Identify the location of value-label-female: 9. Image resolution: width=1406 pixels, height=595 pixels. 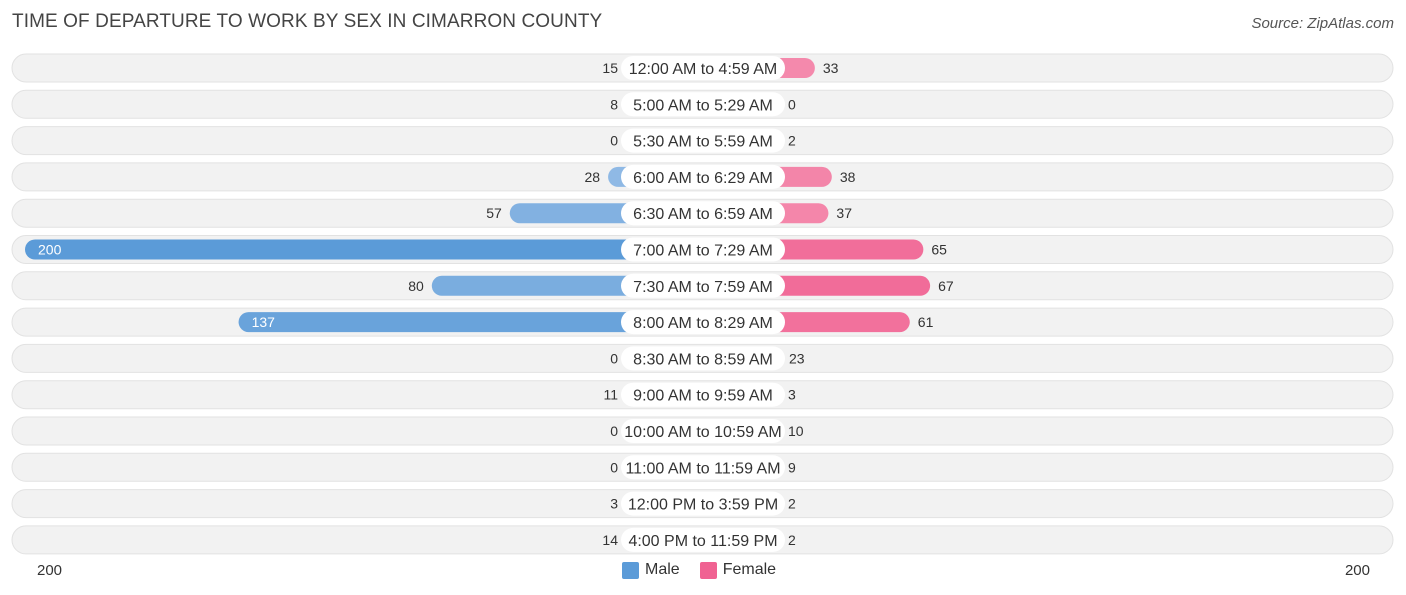
(792, 467).